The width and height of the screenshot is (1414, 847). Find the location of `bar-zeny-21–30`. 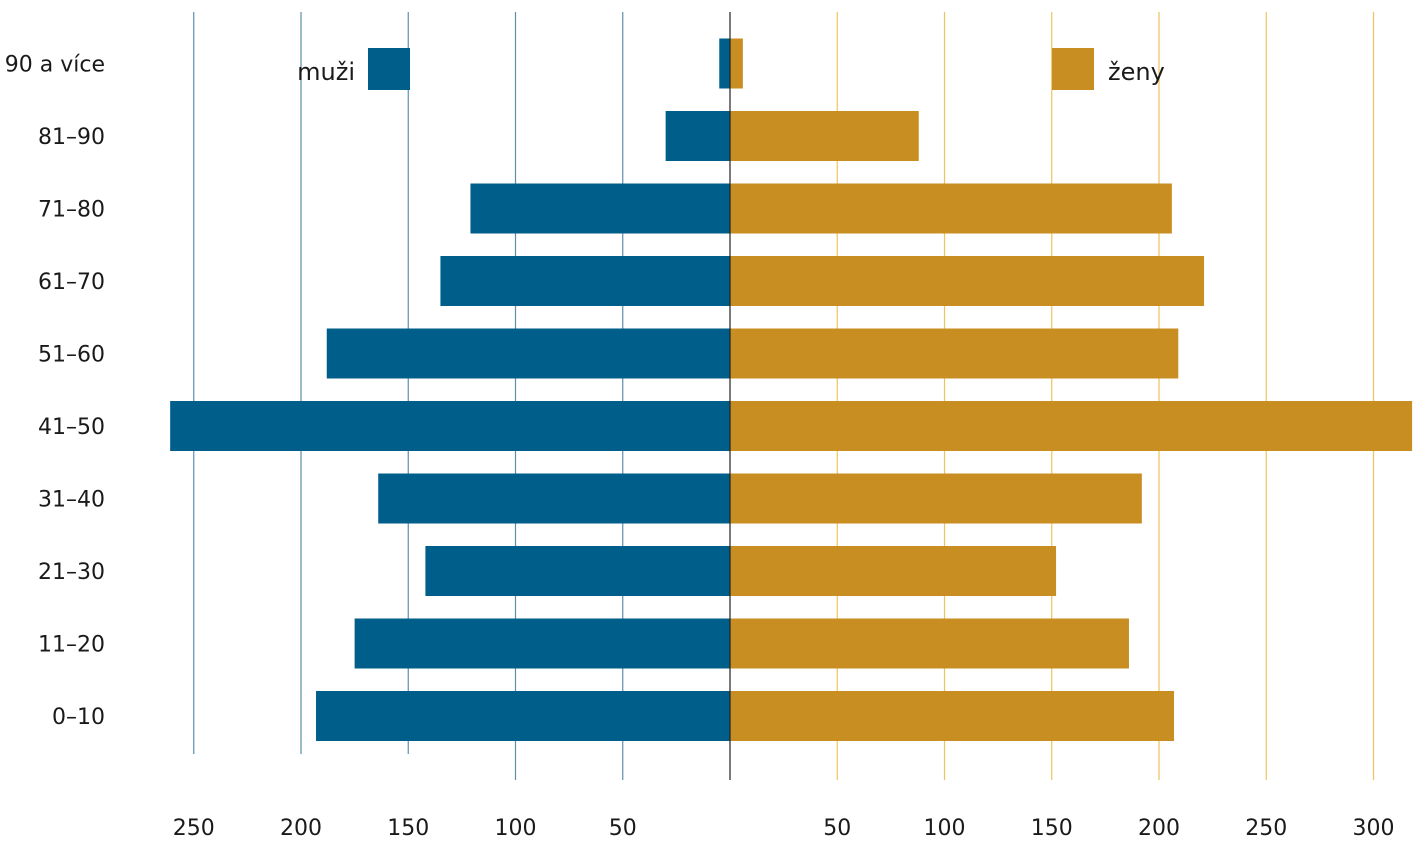

bar-zeny-21–30 is located at coordinates (893, 571).